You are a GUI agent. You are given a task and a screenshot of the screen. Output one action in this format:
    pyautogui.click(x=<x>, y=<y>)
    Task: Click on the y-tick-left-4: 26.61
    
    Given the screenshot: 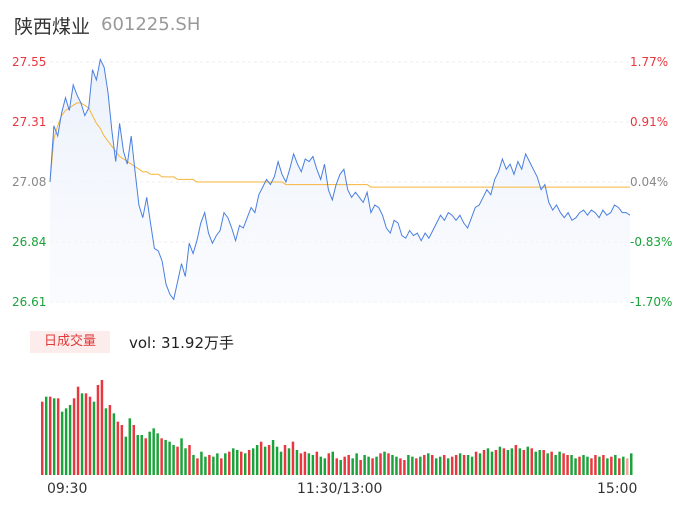 What is the action you would take?
    pyautogui.click(x=29, y=302)
    